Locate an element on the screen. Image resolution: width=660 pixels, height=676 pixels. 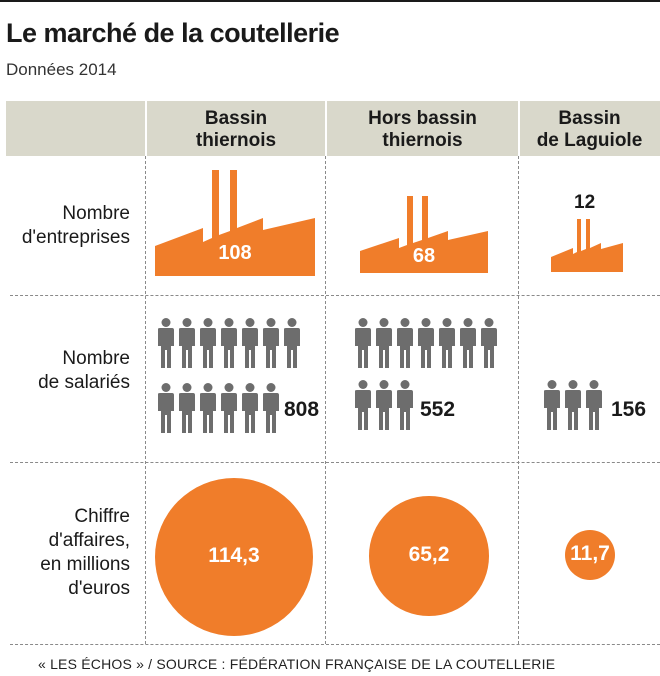
people-group-laguiole is located at coordinates (573, 405).